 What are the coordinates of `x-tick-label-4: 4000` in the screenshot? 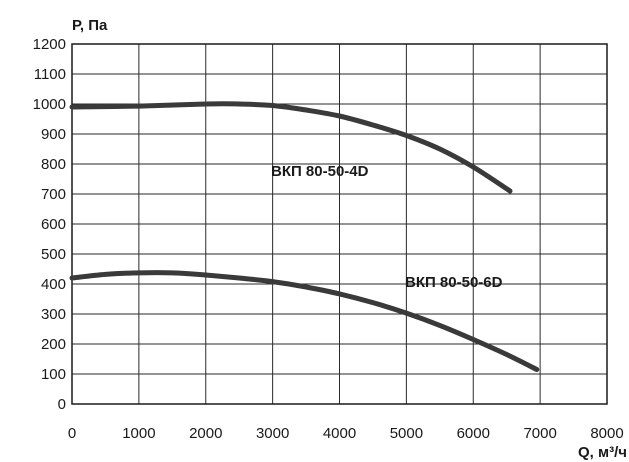 It's located at (339, 433).